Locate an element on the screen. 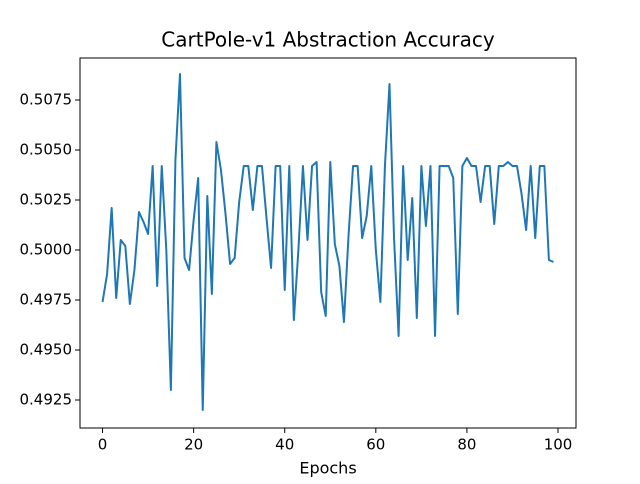 Image resolution: width=640 pixels, height=484 pixels. y-tick-label: 0.4975 is located at coordinates (46, 300).